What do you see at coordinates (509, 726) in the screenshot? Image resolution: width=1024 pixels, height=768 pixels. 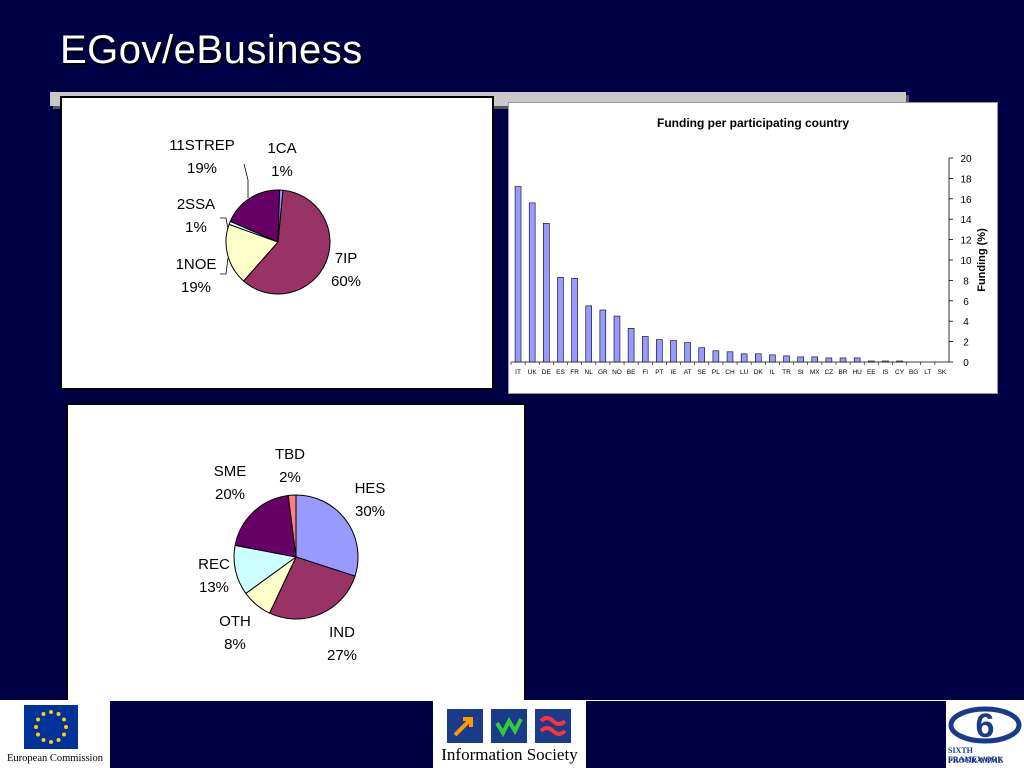 I see `information-society-icon` at bounding box center [509, 726].